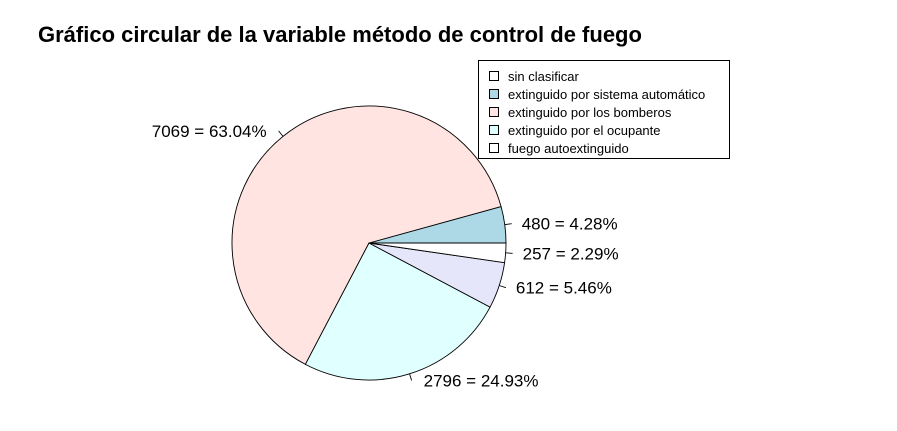  I want to click on legend-item-autoextinguido: fuego autoextinguido, so click(559, 148).